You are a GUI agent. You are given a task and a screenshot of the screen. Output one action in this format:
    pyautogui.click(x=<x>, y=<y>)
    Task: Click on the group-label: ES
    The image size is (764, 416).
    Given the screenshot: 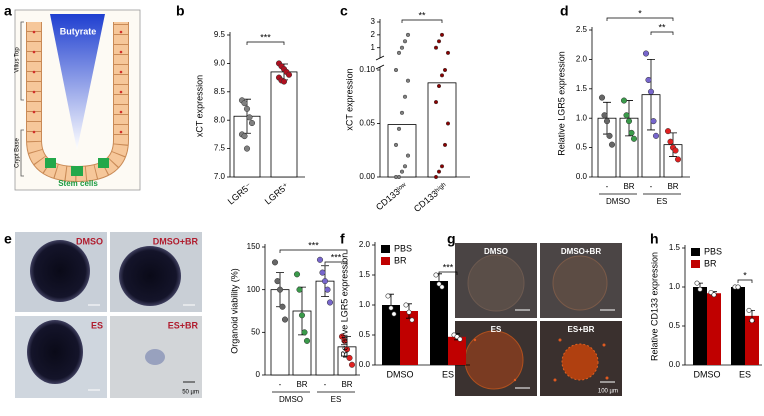 What is the action you would take?
    pyautogui.click(x=336, y=399)
    